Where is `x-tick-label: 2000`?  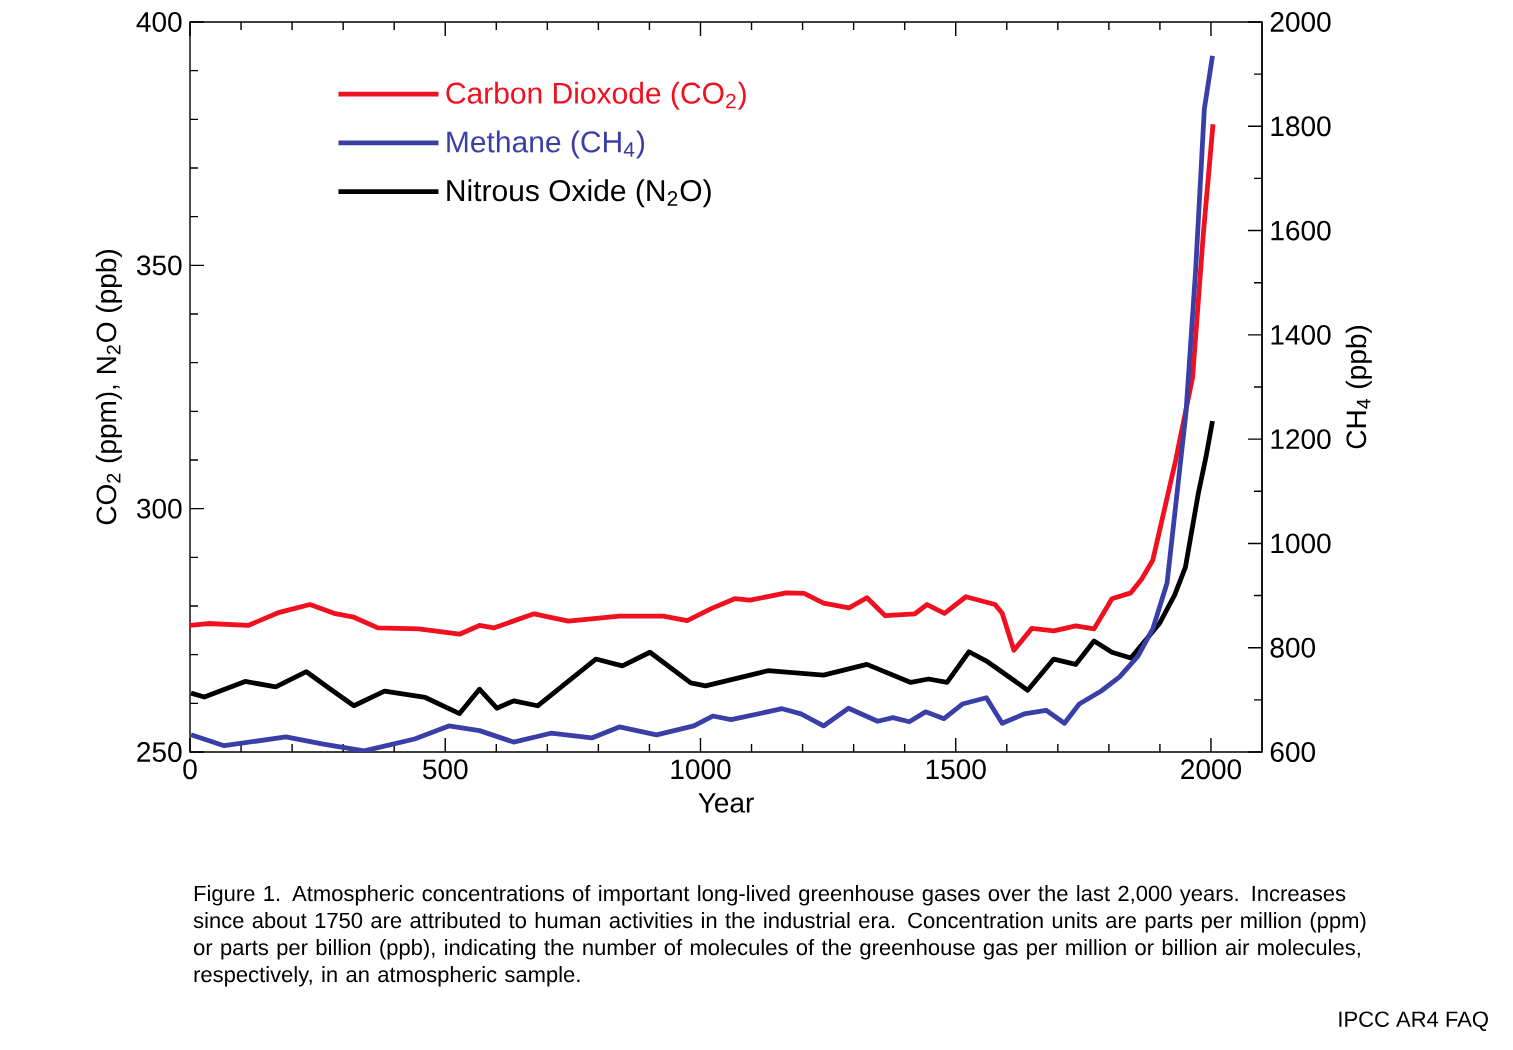 x-tick-label: 2000 is located at coordinates (1211, 769).